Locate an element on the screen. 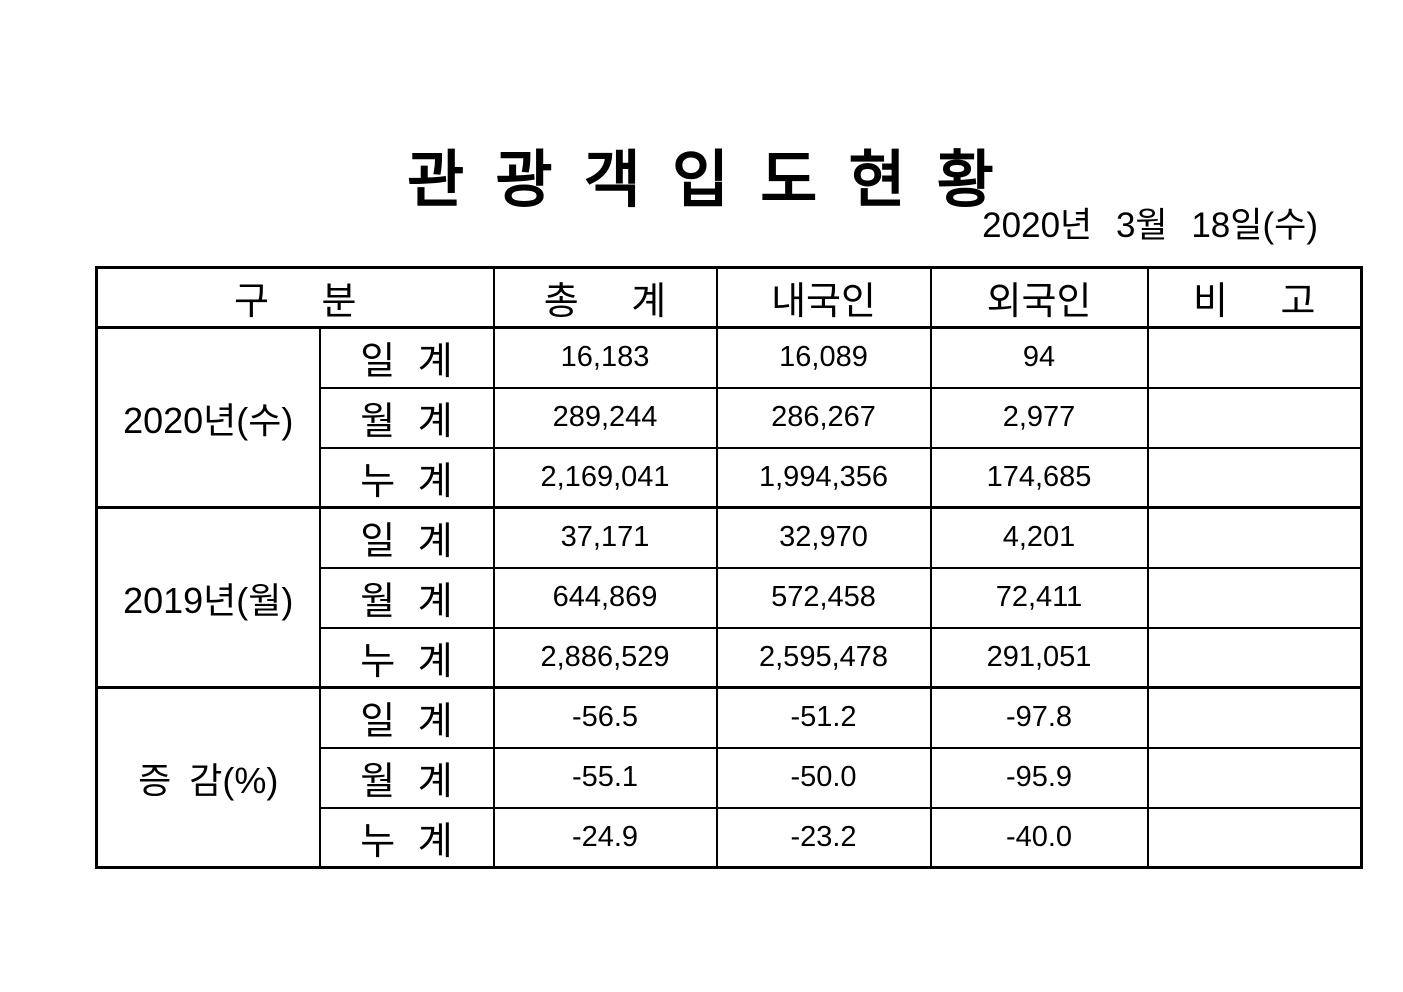 The image size is (1403, 992). table-row: 월 계 -55.1 -50.0 -95.9 is located at coordinates (730, 777).